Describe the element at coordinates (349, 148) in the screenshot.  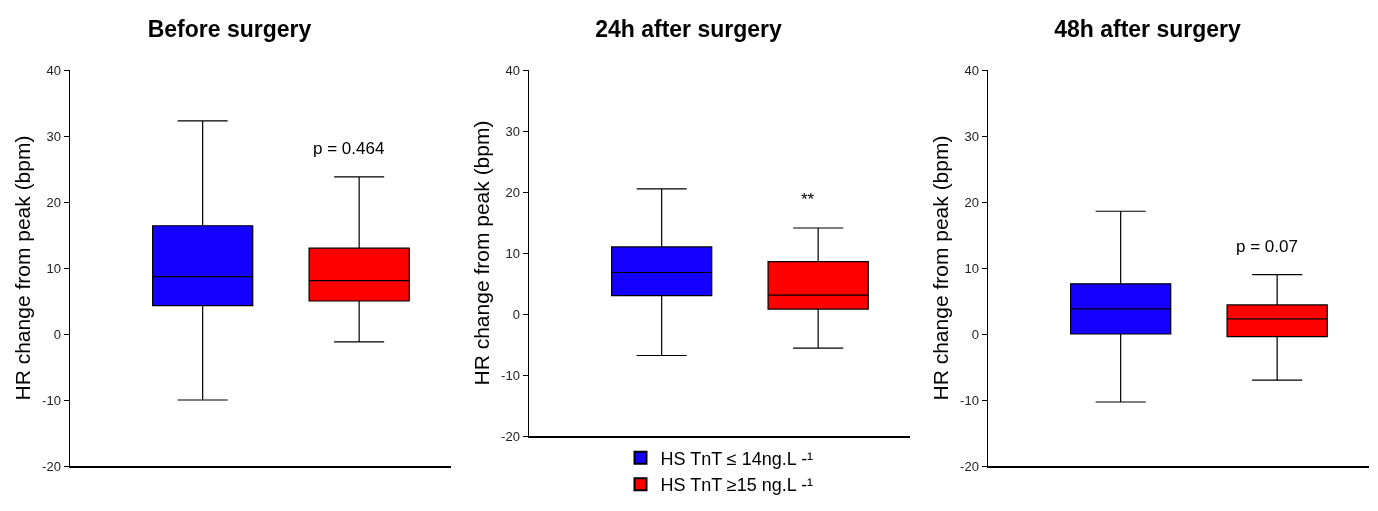
I see `annotation: p = 0.464` at that location.